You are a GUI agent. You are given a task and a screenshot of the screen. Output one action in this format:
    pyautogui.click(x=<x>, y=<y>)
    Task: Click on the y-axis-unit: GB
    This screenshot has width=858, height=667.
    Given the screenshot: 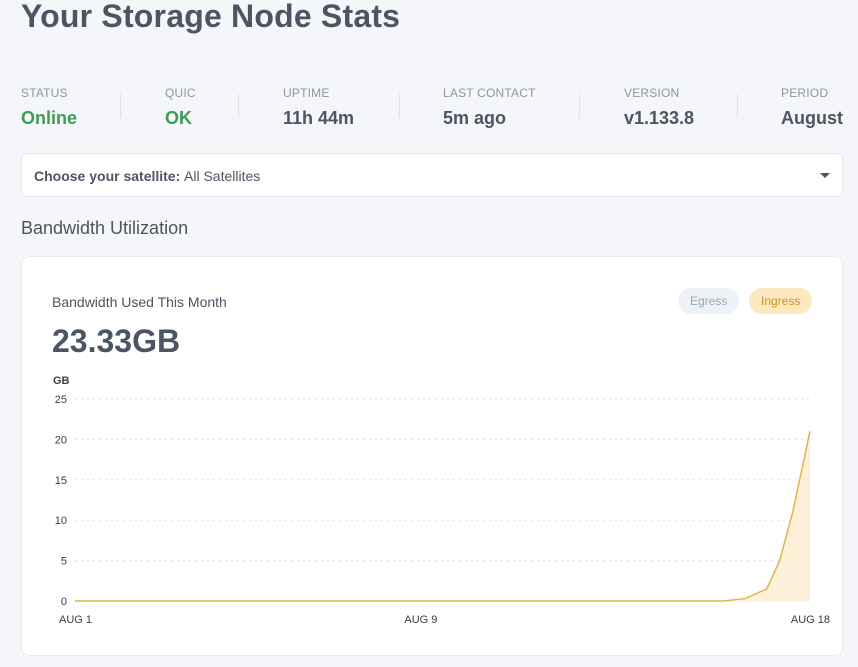 What is the action you would take?
    pyautogui.click(x=61, y=381)
    